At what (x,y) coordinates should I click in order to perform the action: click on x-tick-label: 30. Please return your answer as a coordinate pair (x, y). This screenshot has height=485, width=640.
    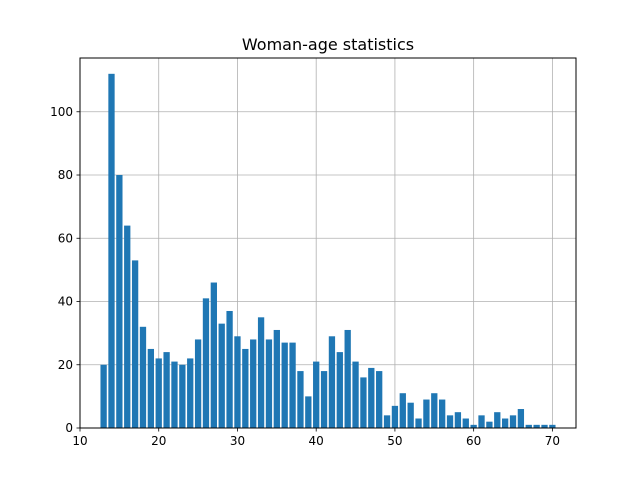
    Looking at the image, I should click on (237, 441).